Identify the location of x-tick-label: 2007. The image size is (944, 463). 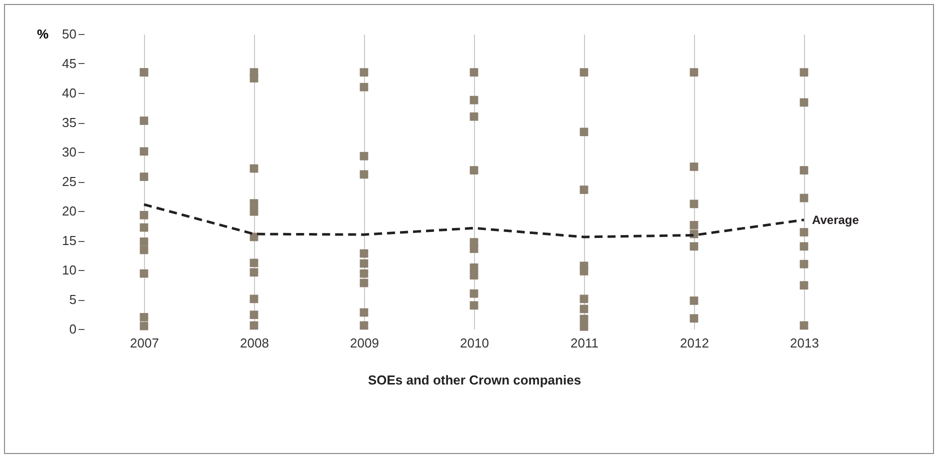
(144, 343).